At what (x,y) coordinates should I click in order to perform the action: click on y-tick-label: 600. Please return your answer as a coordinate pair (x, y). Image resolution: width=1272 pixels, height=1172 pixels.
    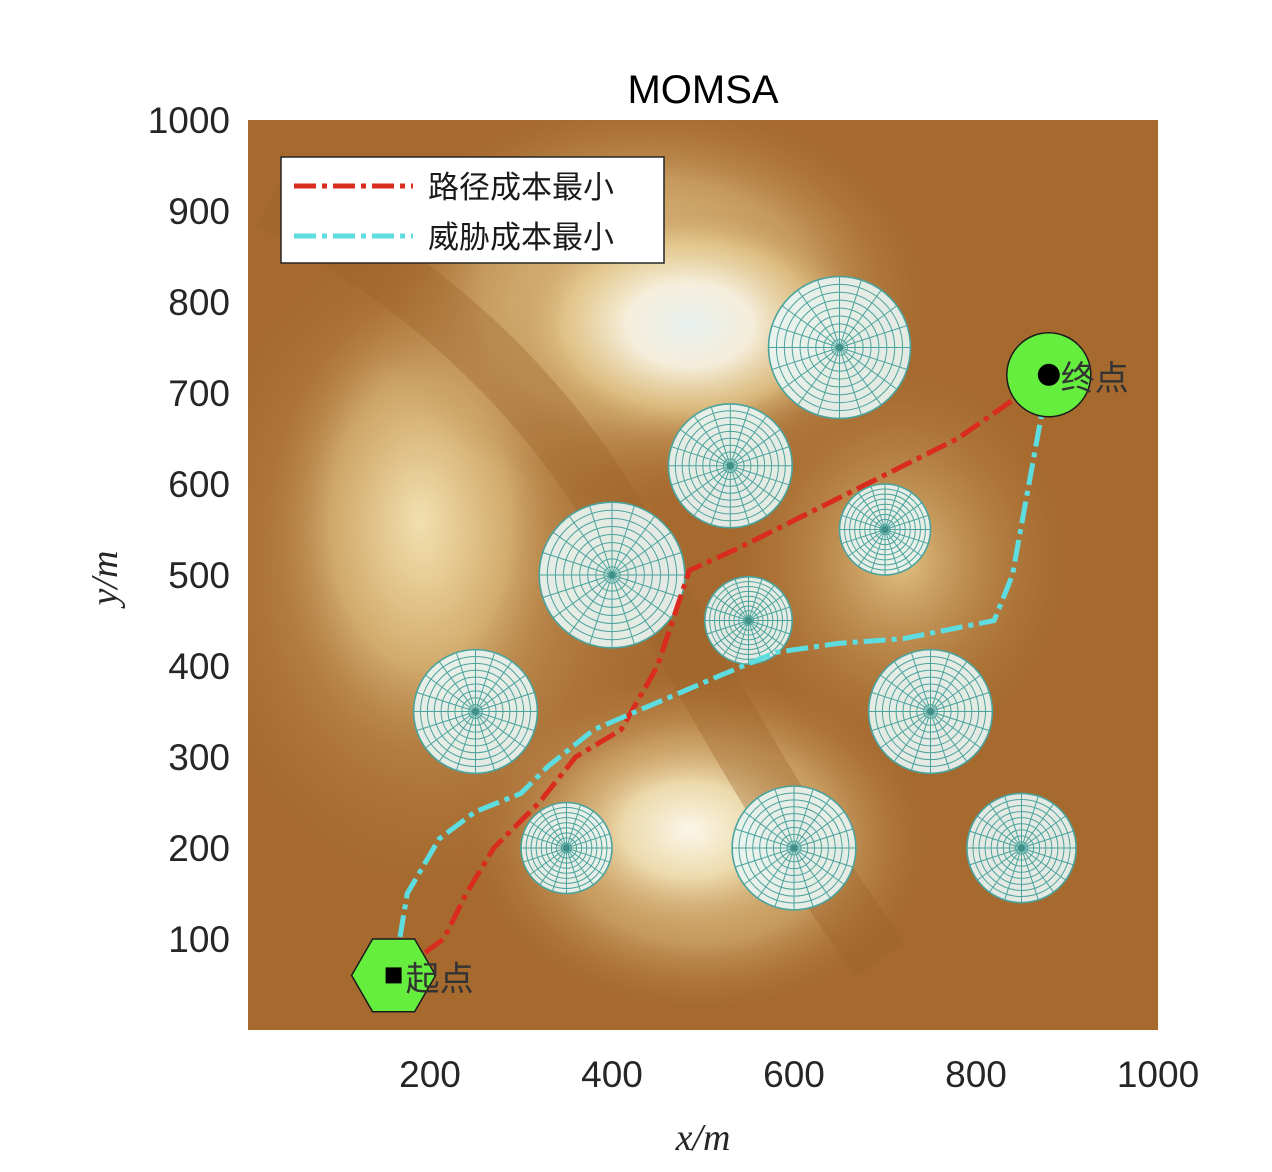
    Looking at the image, I should click on (199, 484).